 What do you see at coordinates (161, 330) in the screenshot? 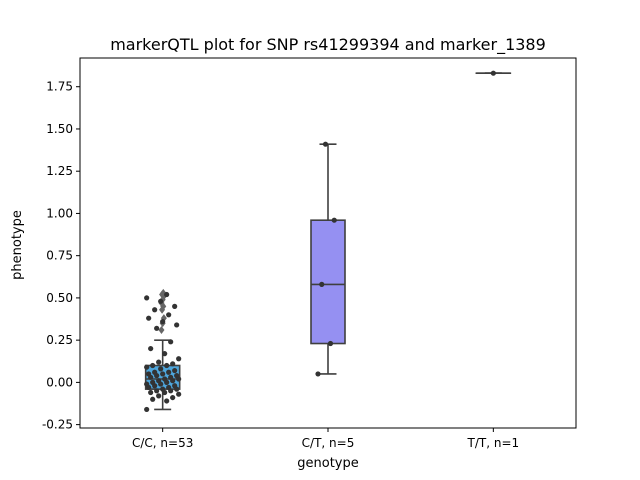
I see `outlier-marker` at bounding box center [161, 330].